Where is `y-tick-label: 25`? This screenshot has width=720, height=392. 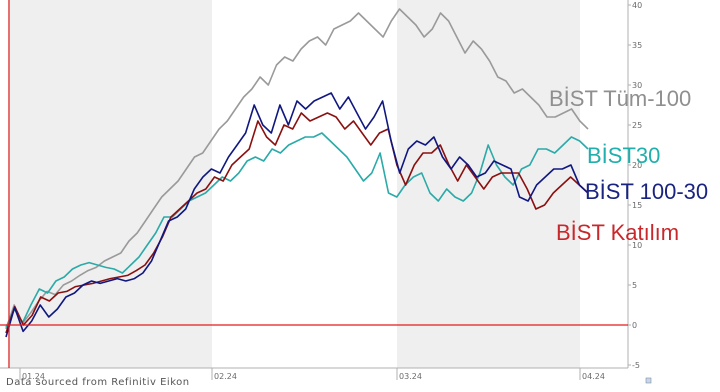
y-tick-label: 25 is located at coordinates (637, 125).